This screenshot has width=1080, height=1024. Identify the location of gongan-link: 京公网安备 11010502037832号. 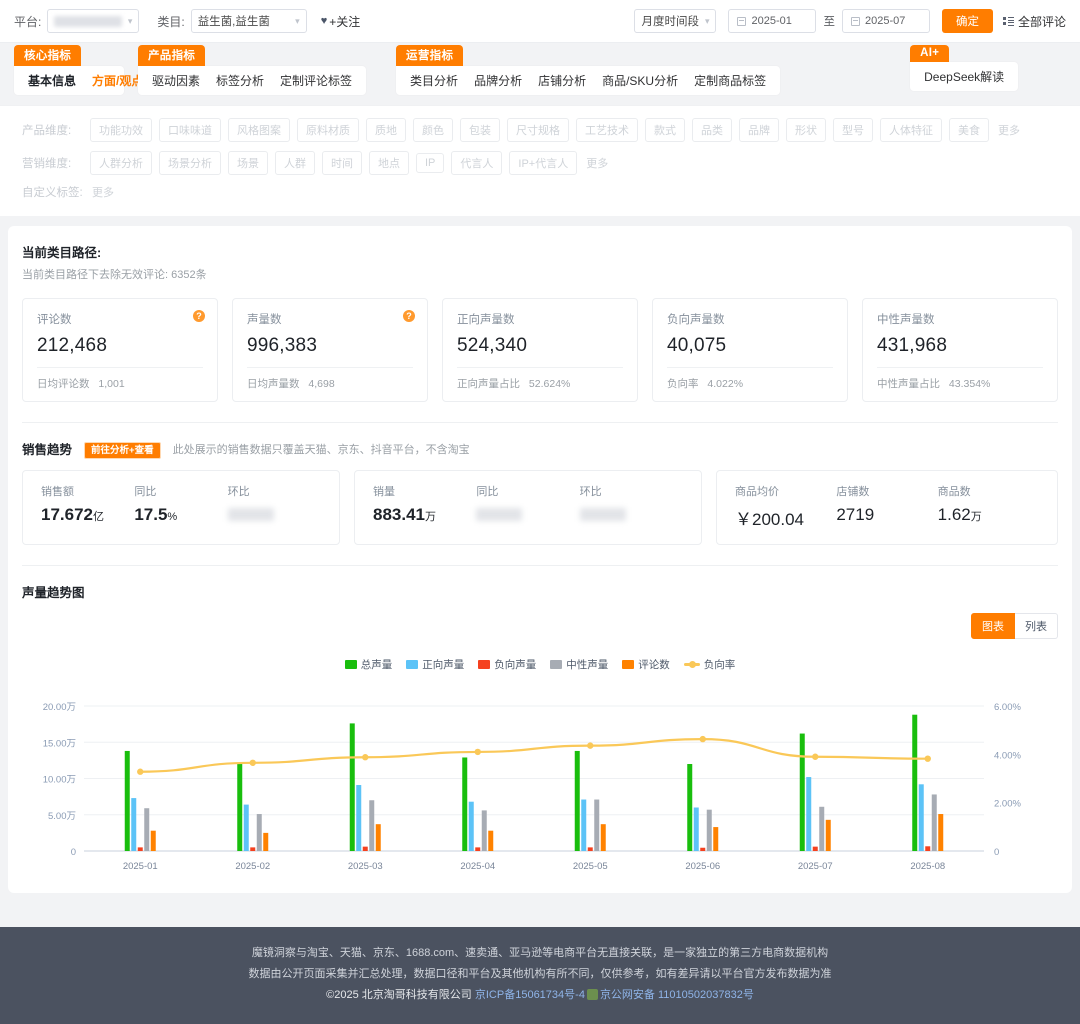
(676, 994).